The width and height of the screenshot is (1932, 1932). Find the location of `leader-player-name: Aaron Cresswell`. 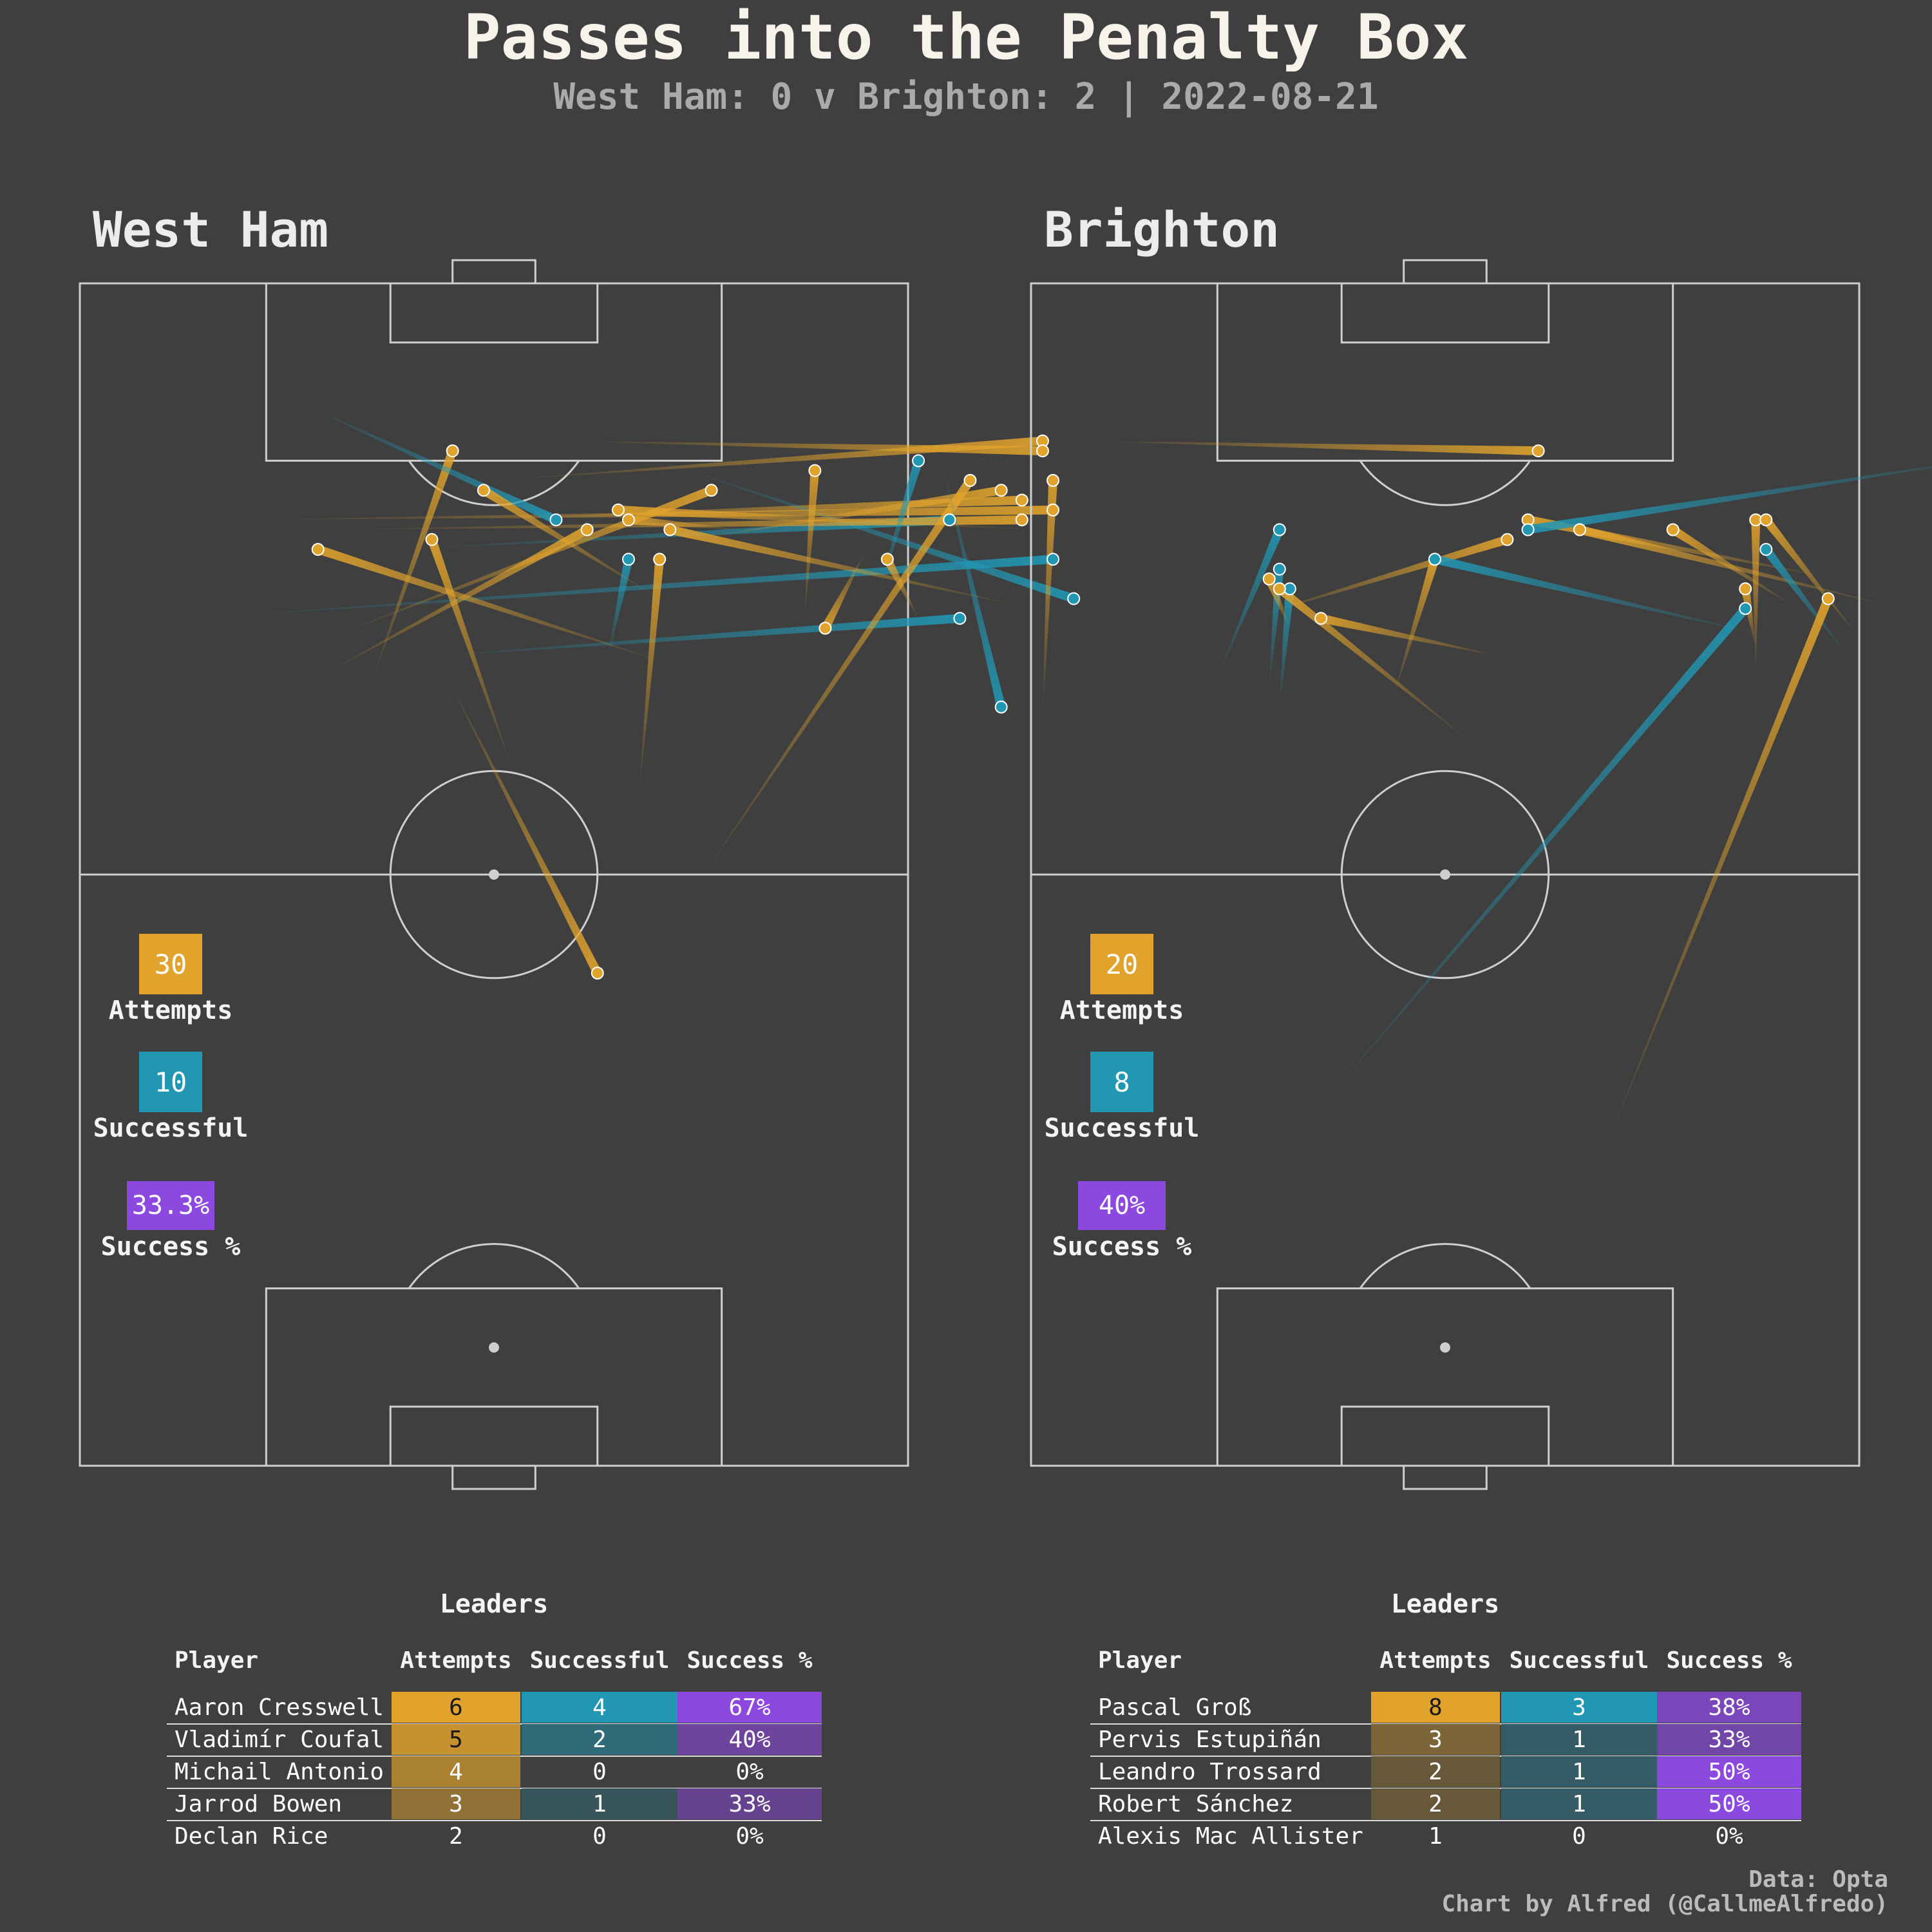

leader-player-name: Aaron Cresswell is located at coordinates (279, 1708).